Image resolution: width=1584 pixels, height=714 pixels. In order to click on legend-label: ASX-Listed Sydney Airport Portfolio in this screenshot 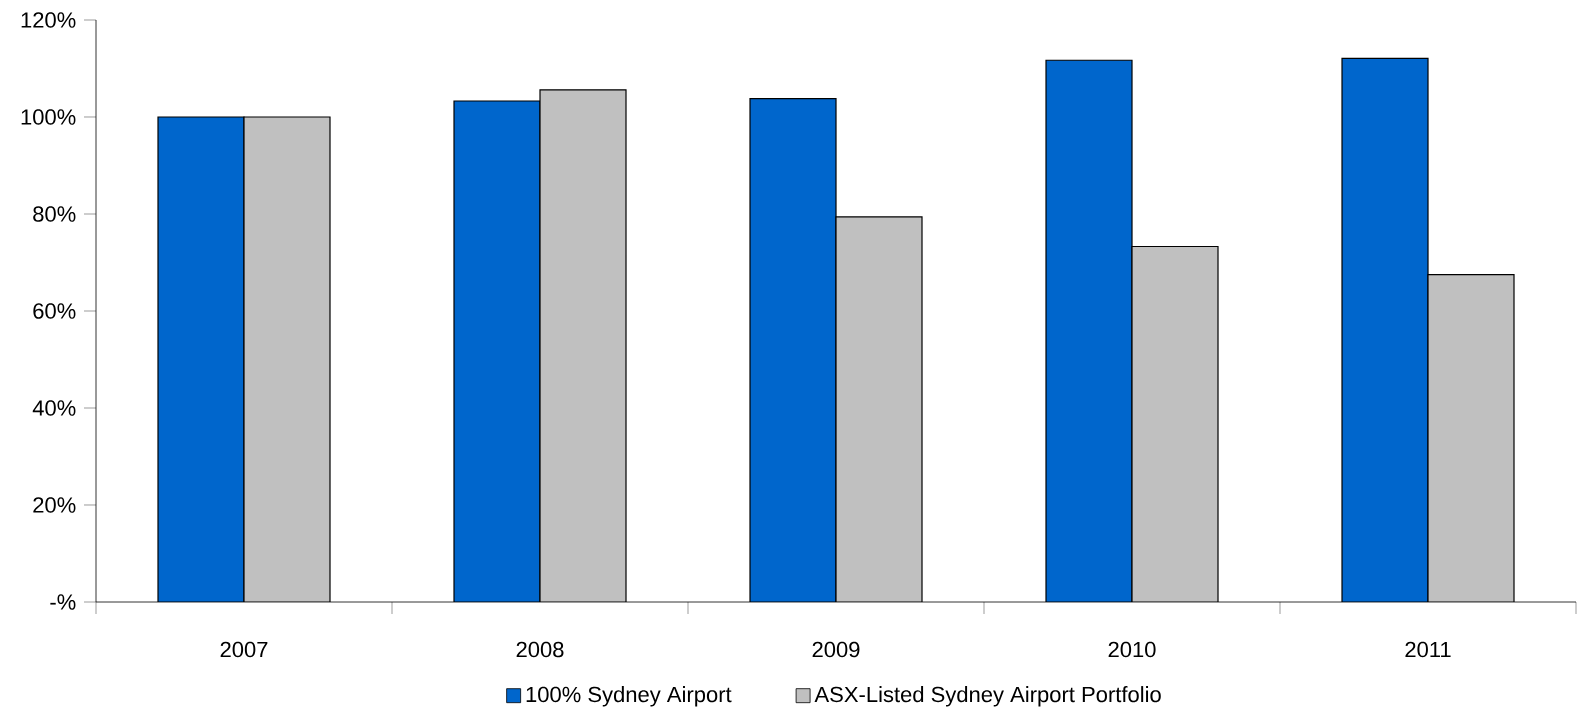, I will do `click(987, 696)`.